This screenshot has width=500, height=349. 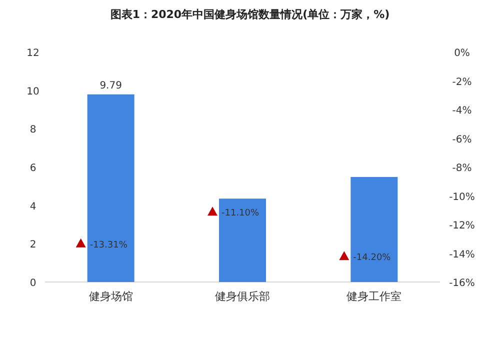 What do you see at coordinates (462, 168) in the screenshot?
I see `y2-tick-label: -8%` at bounding box center [462, 168].